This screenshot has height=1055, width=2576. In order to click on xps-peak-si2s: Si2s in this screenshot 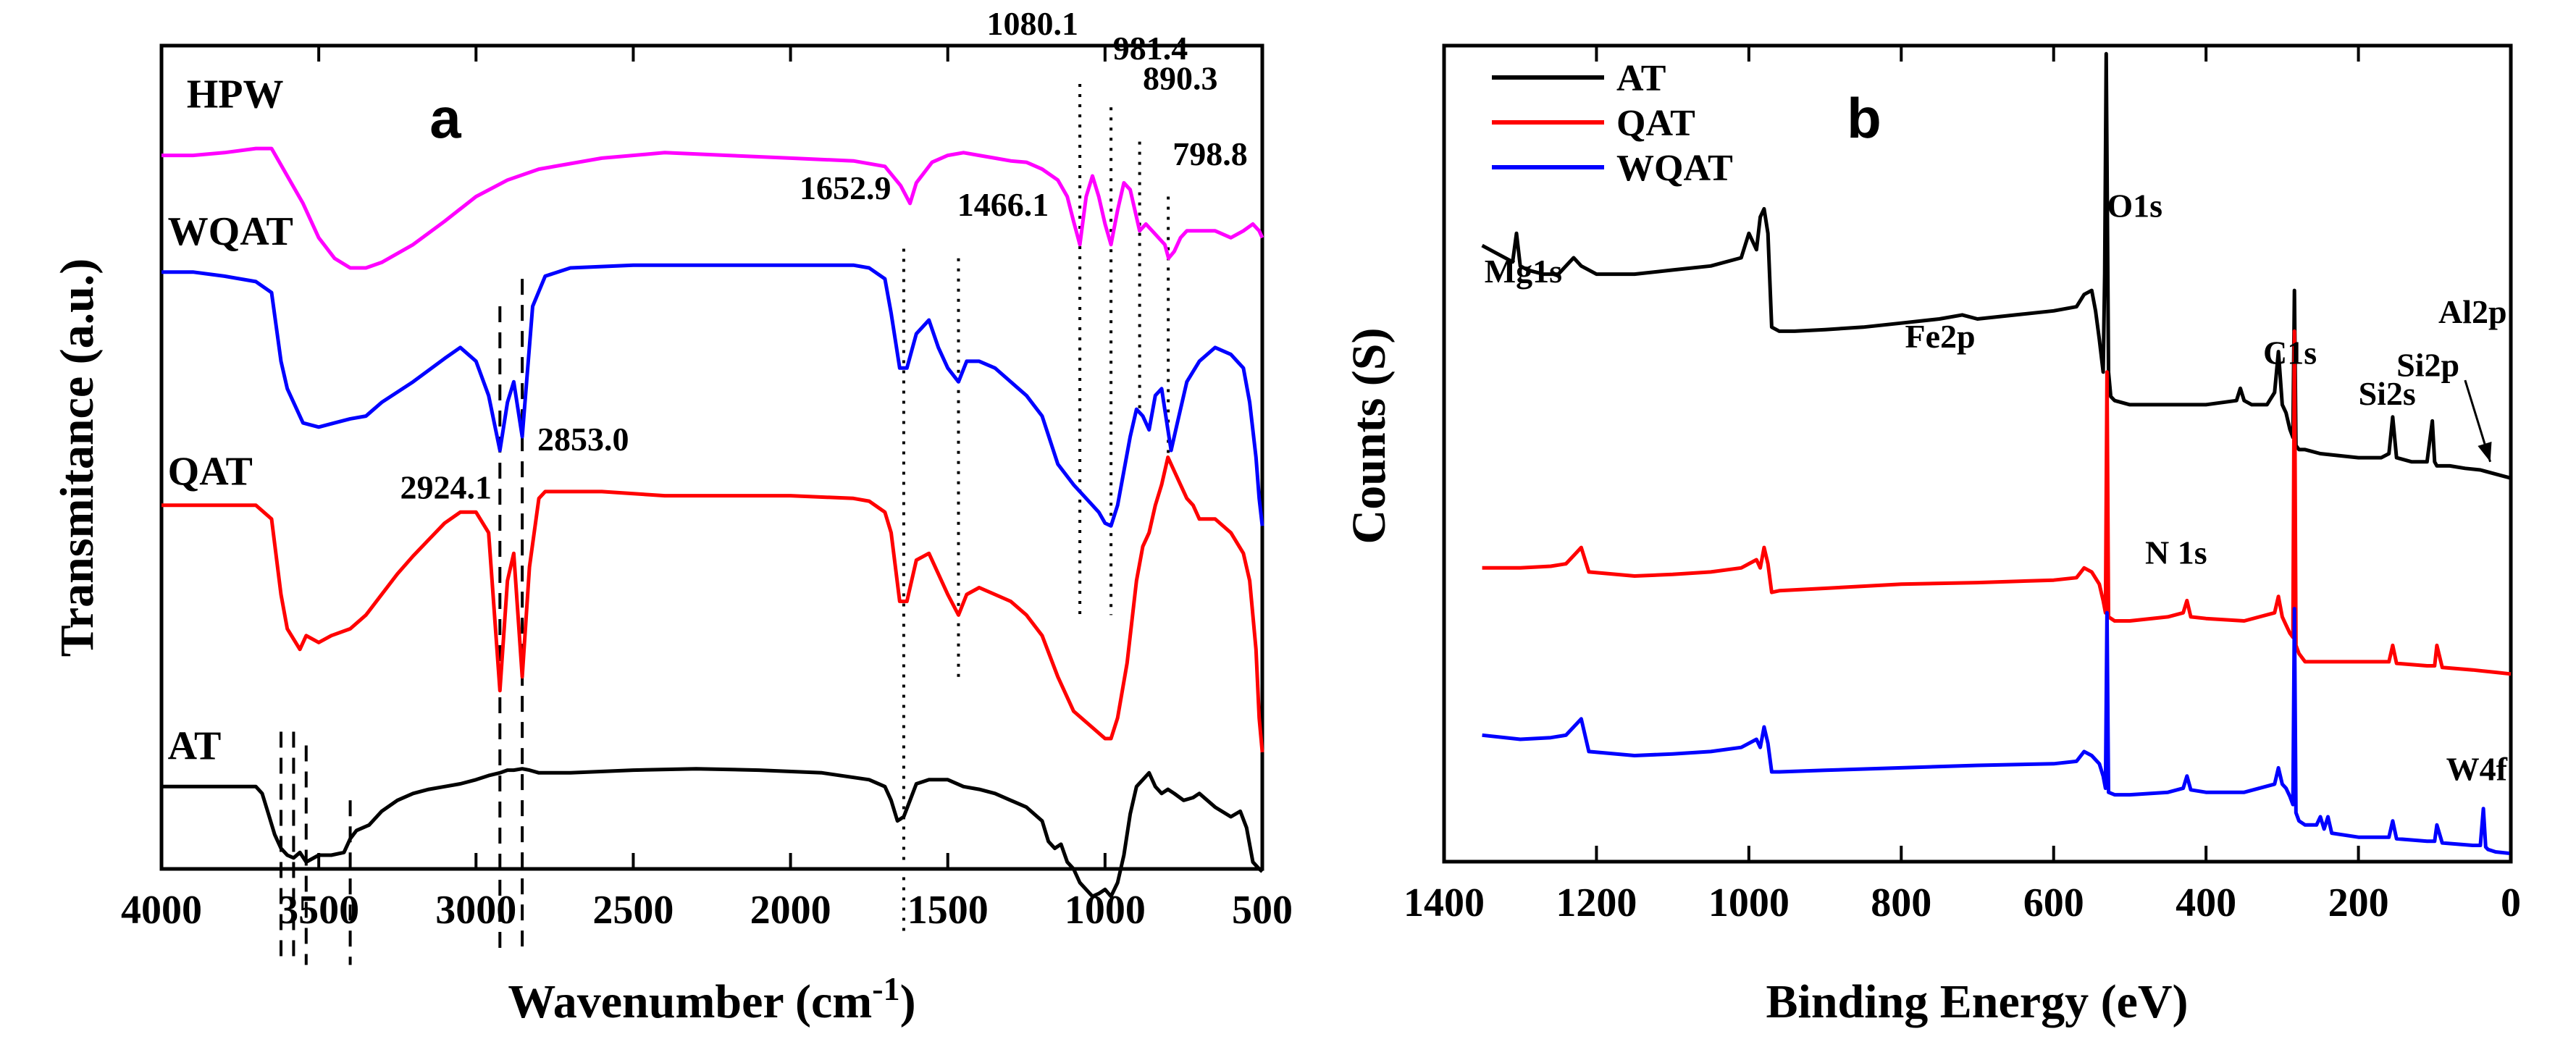, I will do `click(2387, 393)`.